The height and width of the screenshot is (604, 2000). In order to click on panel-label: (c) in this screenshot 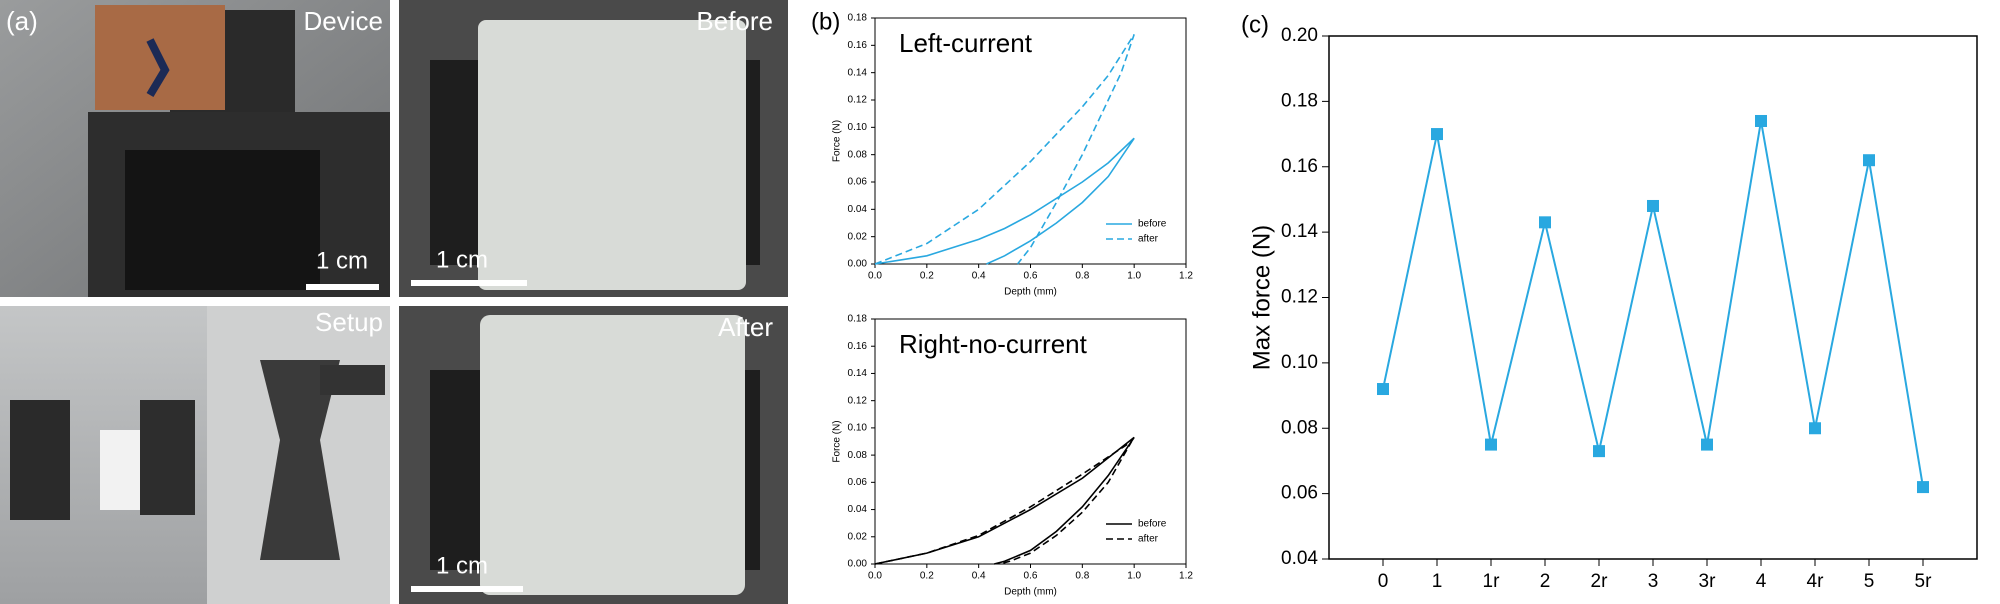, I will do `click(1255, 24)`.